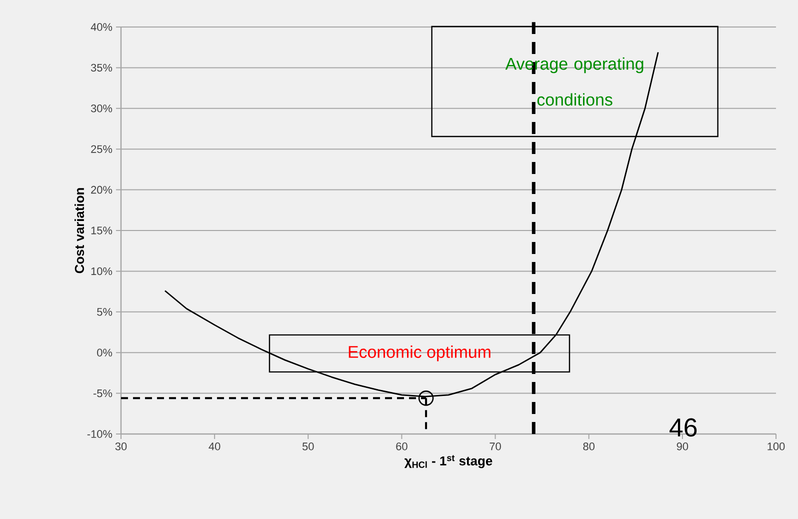 This screenshot has height=519, width=798. Describe the element at coordinates (99, 434) in the screenshot. I see `y-tick-label: -10%` at that location.